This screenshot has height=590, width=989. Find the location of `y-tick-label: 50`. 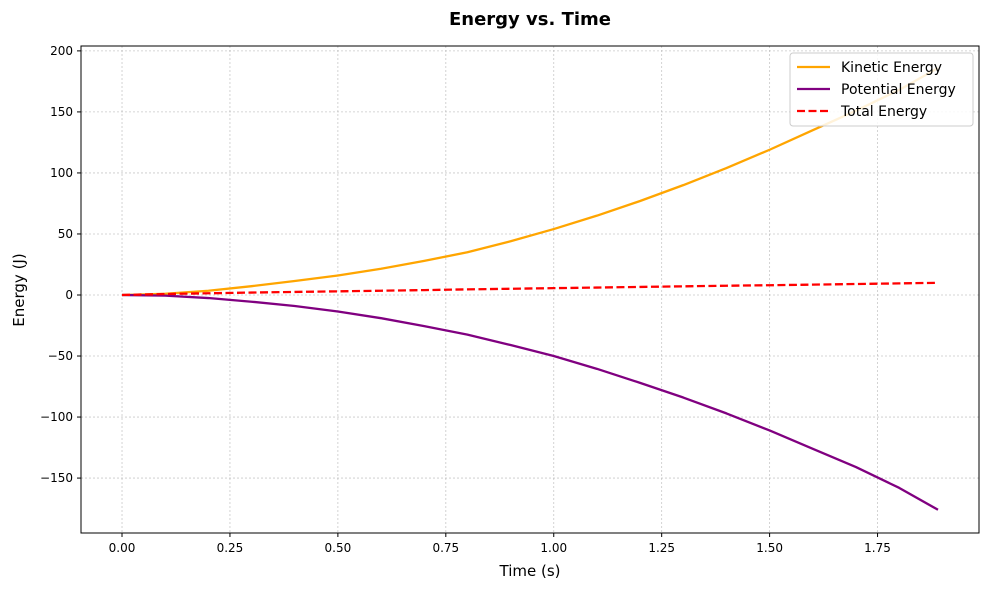

y-tick-label: 50 is located at coordinates (65, 234).